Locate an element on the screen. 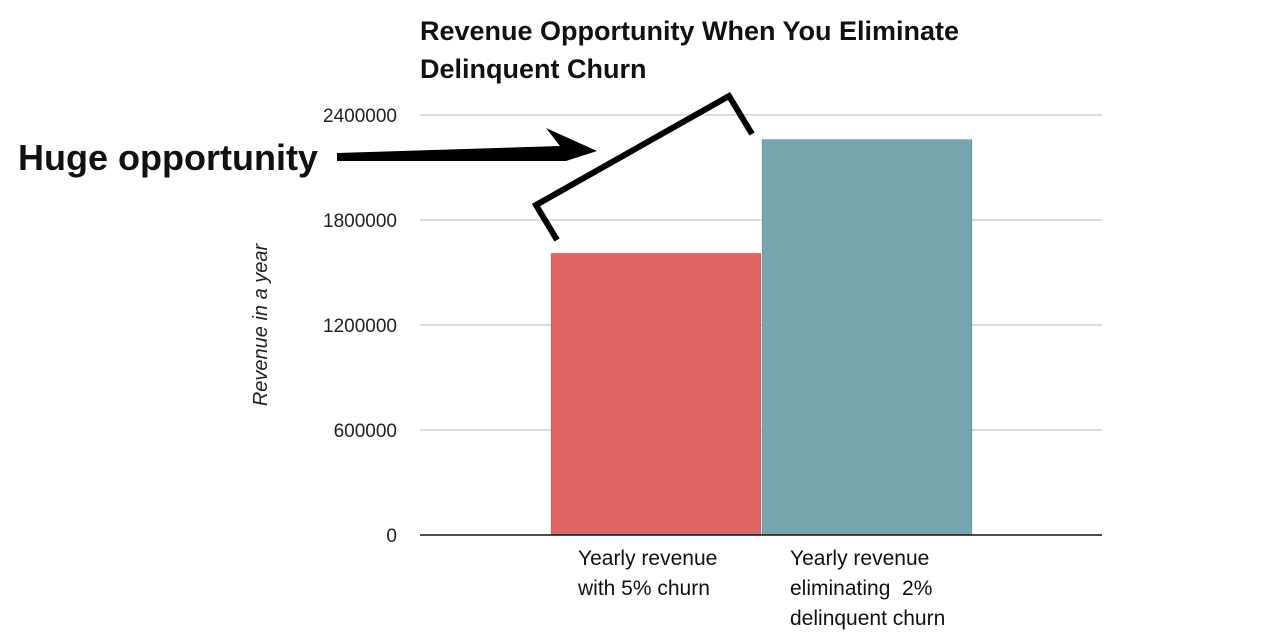 This screenshot has width=1280, height=637. y-tick-label-4: 2400000 is located at coordinates (360, 116).